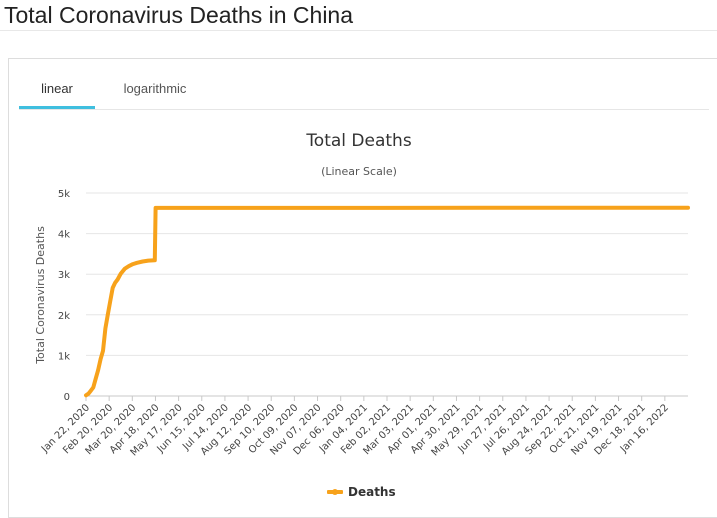 Image resolution: width=717 pixels, height=518 pixels. Describe the element at coordinates (64, 194) in the screenshot. I see `y-tick-label: 5k` at that location.